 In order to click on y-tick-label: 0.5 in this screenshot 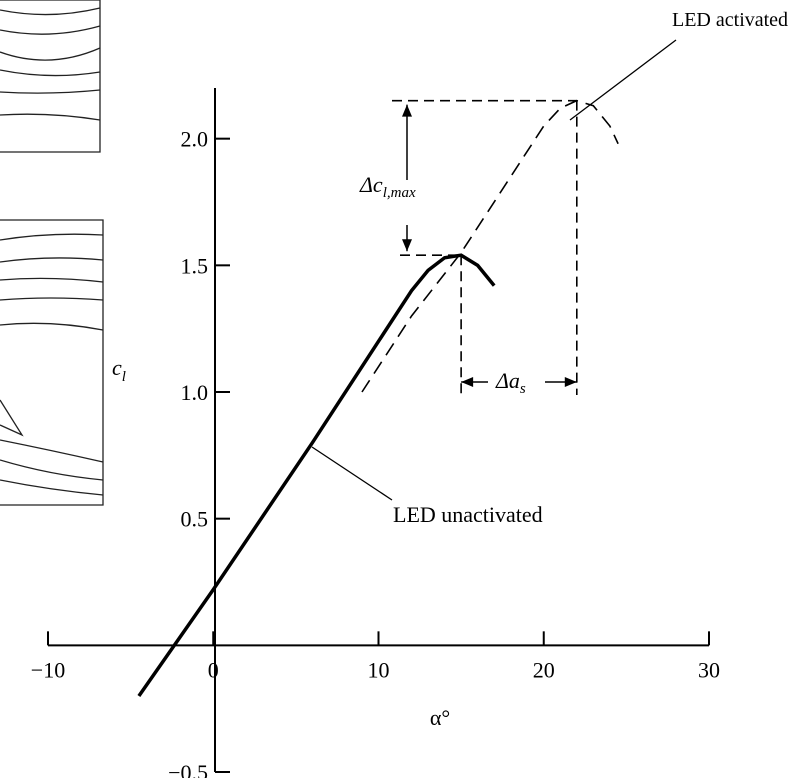, I will do `click(195, 519)`.